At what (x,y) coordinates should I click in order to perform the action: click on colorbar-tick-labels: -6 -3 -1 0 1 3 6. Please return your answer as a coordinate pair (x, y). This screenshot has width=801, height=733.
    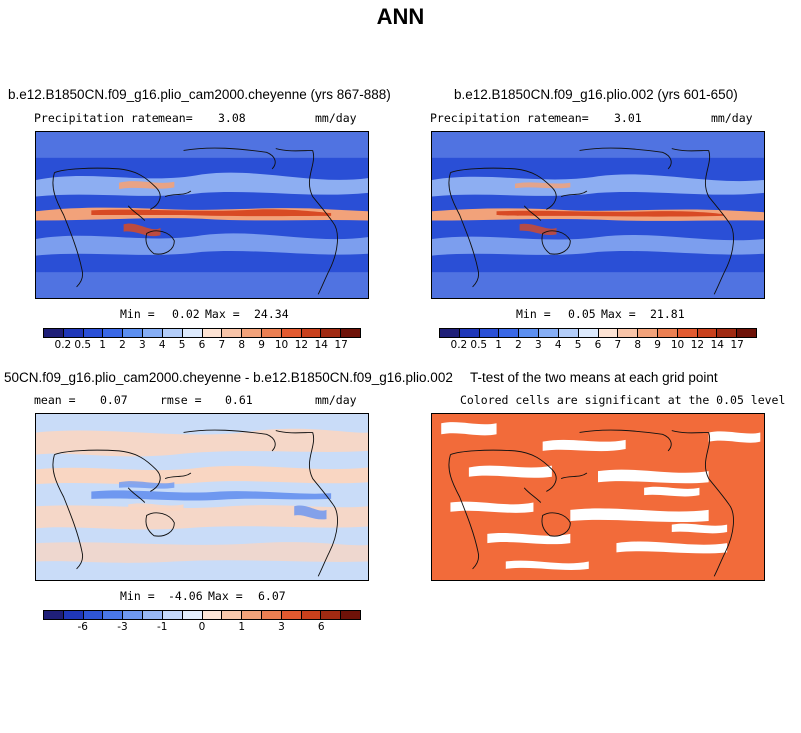
    Looking at the image, I should click on (202, 627).